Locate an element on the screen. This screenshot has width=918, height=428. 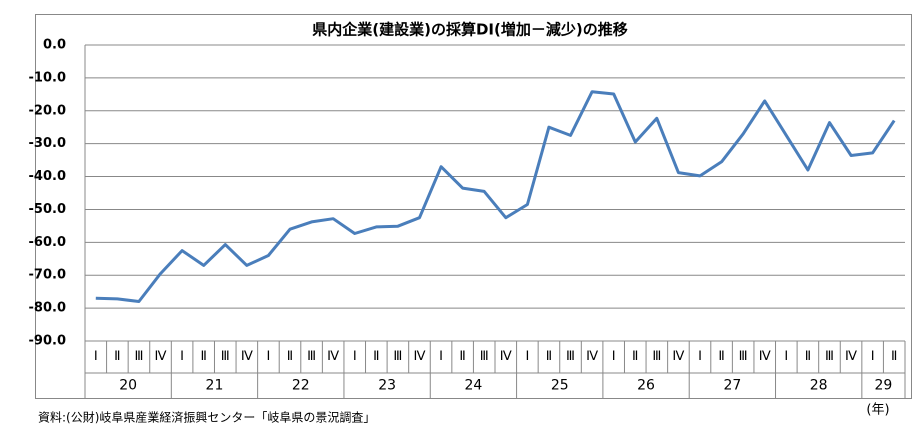
y-tick-label: -50.0 is located at coordinates (47, 209).